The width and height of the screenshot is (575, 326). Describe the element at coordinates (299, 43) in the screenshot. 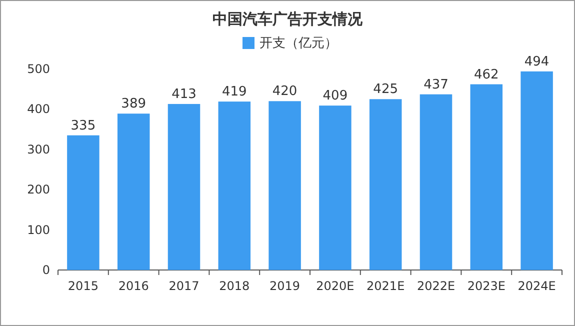

I see `legend-label: 开支（亿元）` at that location.